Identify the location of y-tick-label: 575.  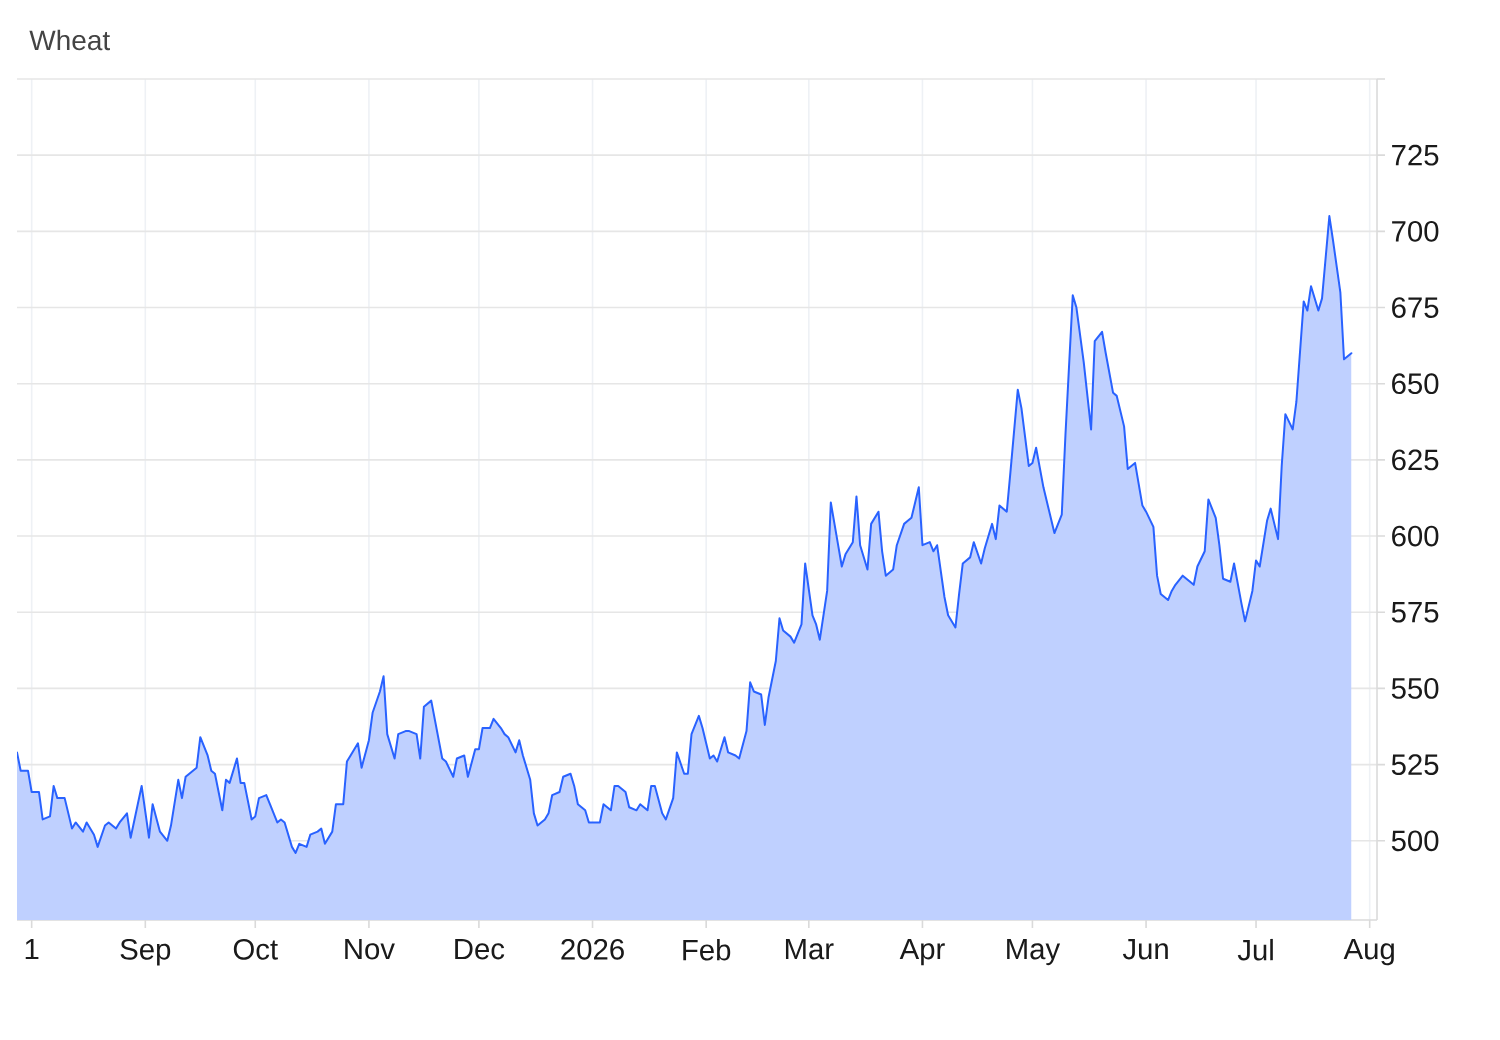
(1415, 612).